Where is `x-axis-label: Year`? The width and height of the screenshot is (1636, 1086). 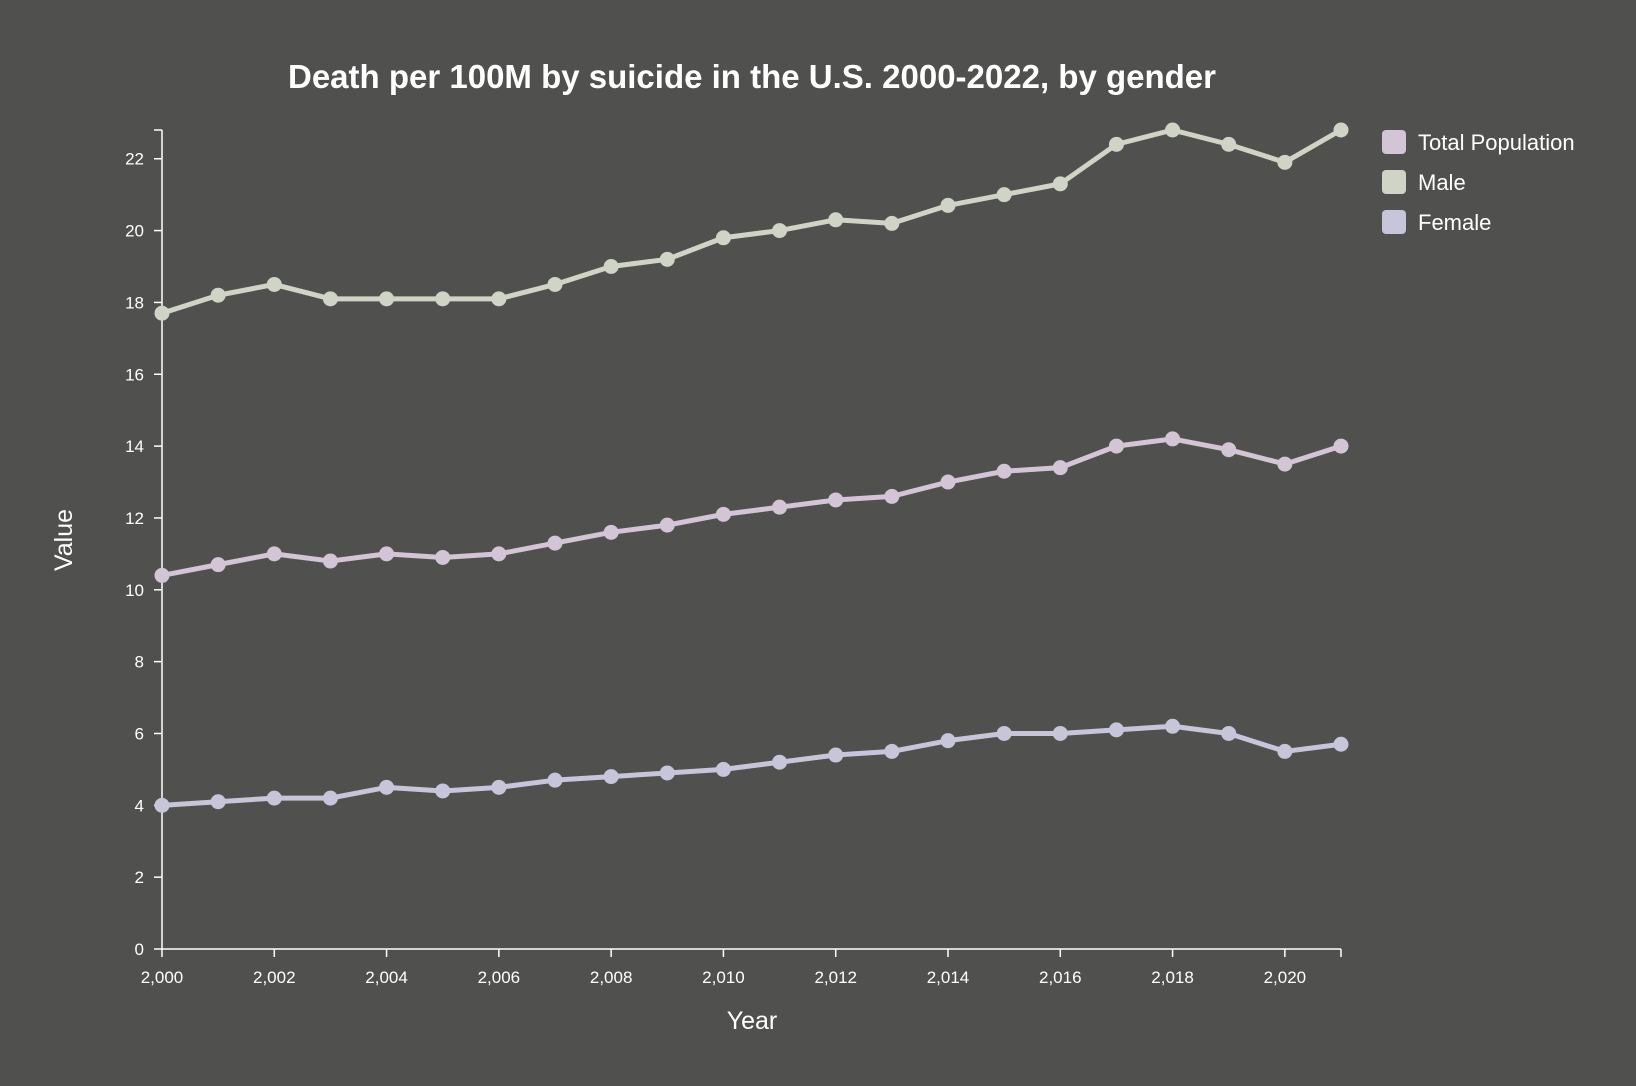
x-axis-label: Year is located at coordinates (752, 1021).